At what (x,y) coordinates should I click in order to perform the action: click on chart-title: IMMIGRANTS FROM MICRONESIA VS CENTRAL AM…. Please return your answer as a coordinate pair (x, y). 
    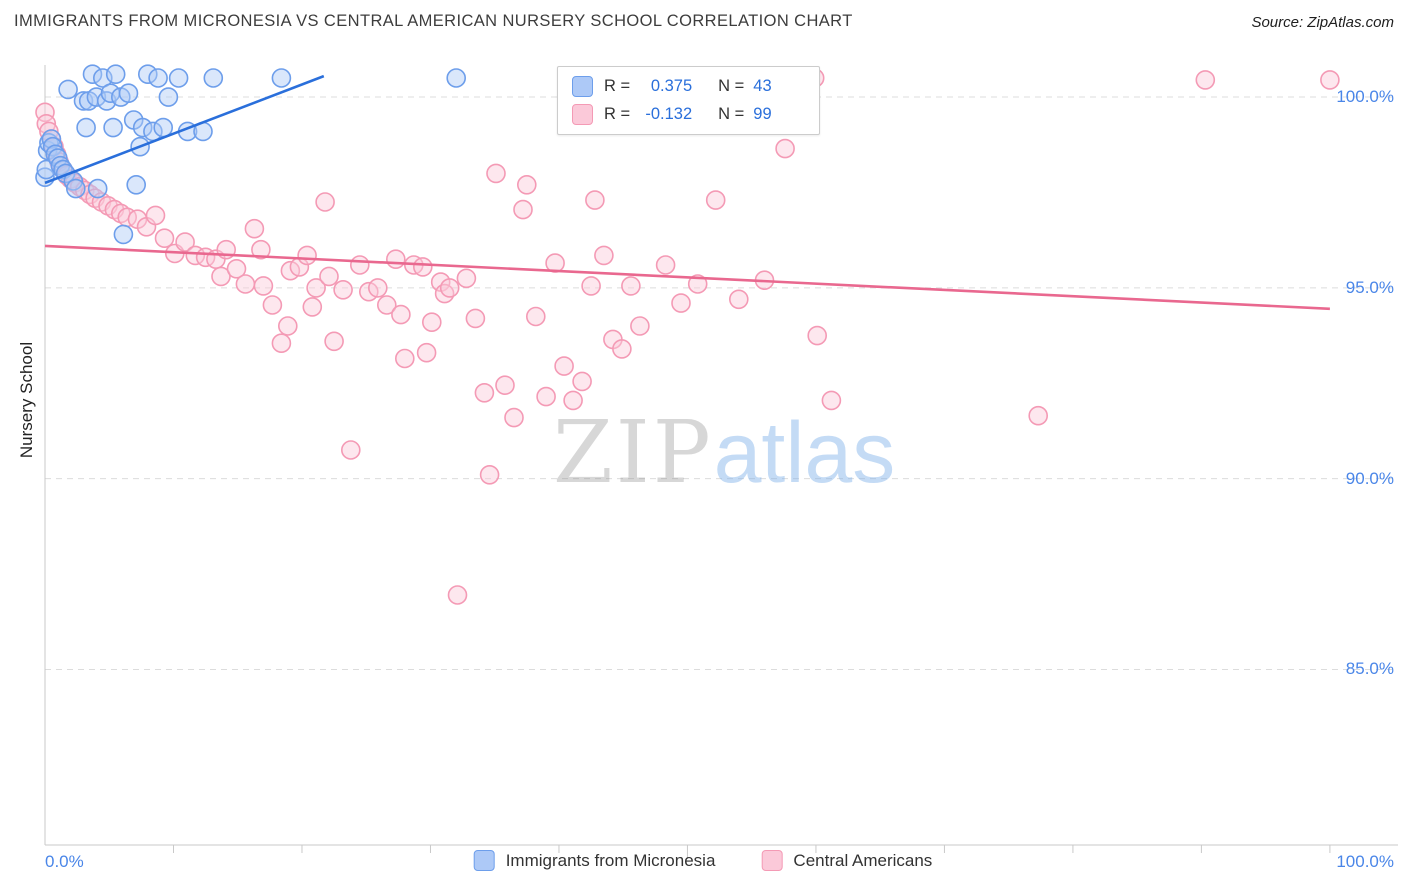
    Looking at the image, I should click on (433, 21).